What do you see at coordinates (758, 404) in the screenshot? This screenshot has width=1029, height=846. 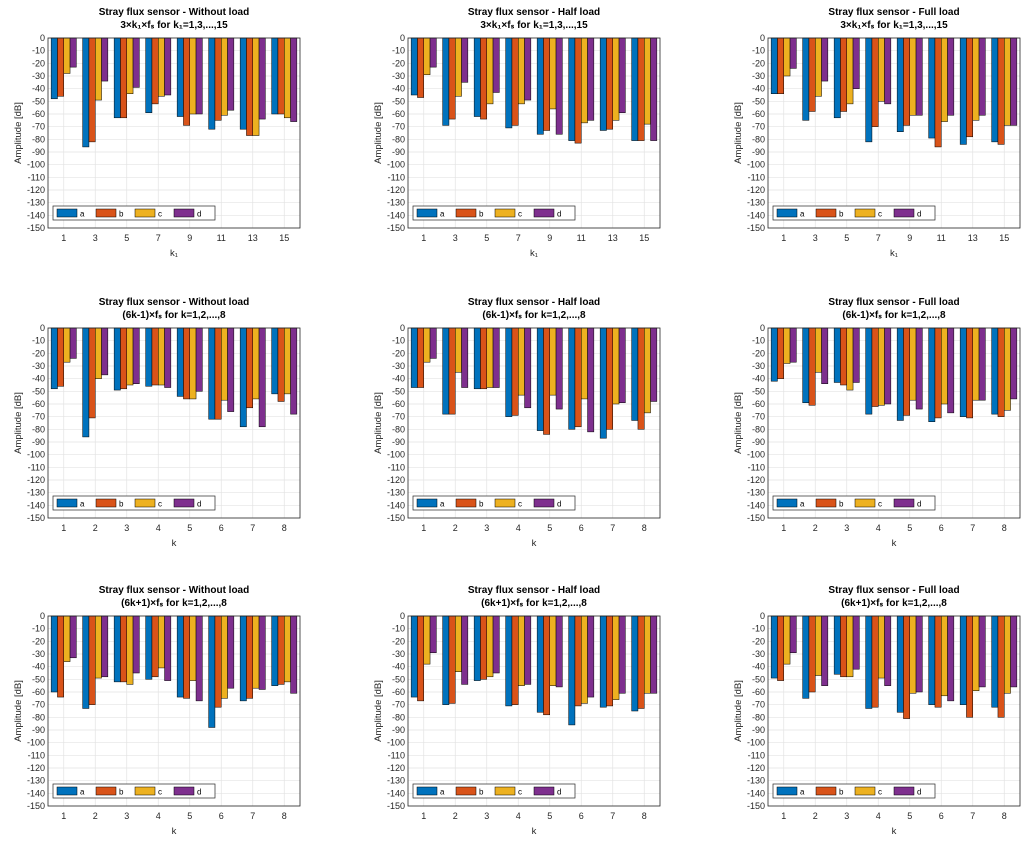 I see `y-tick-label: -60` at bounding box center [758, 404].